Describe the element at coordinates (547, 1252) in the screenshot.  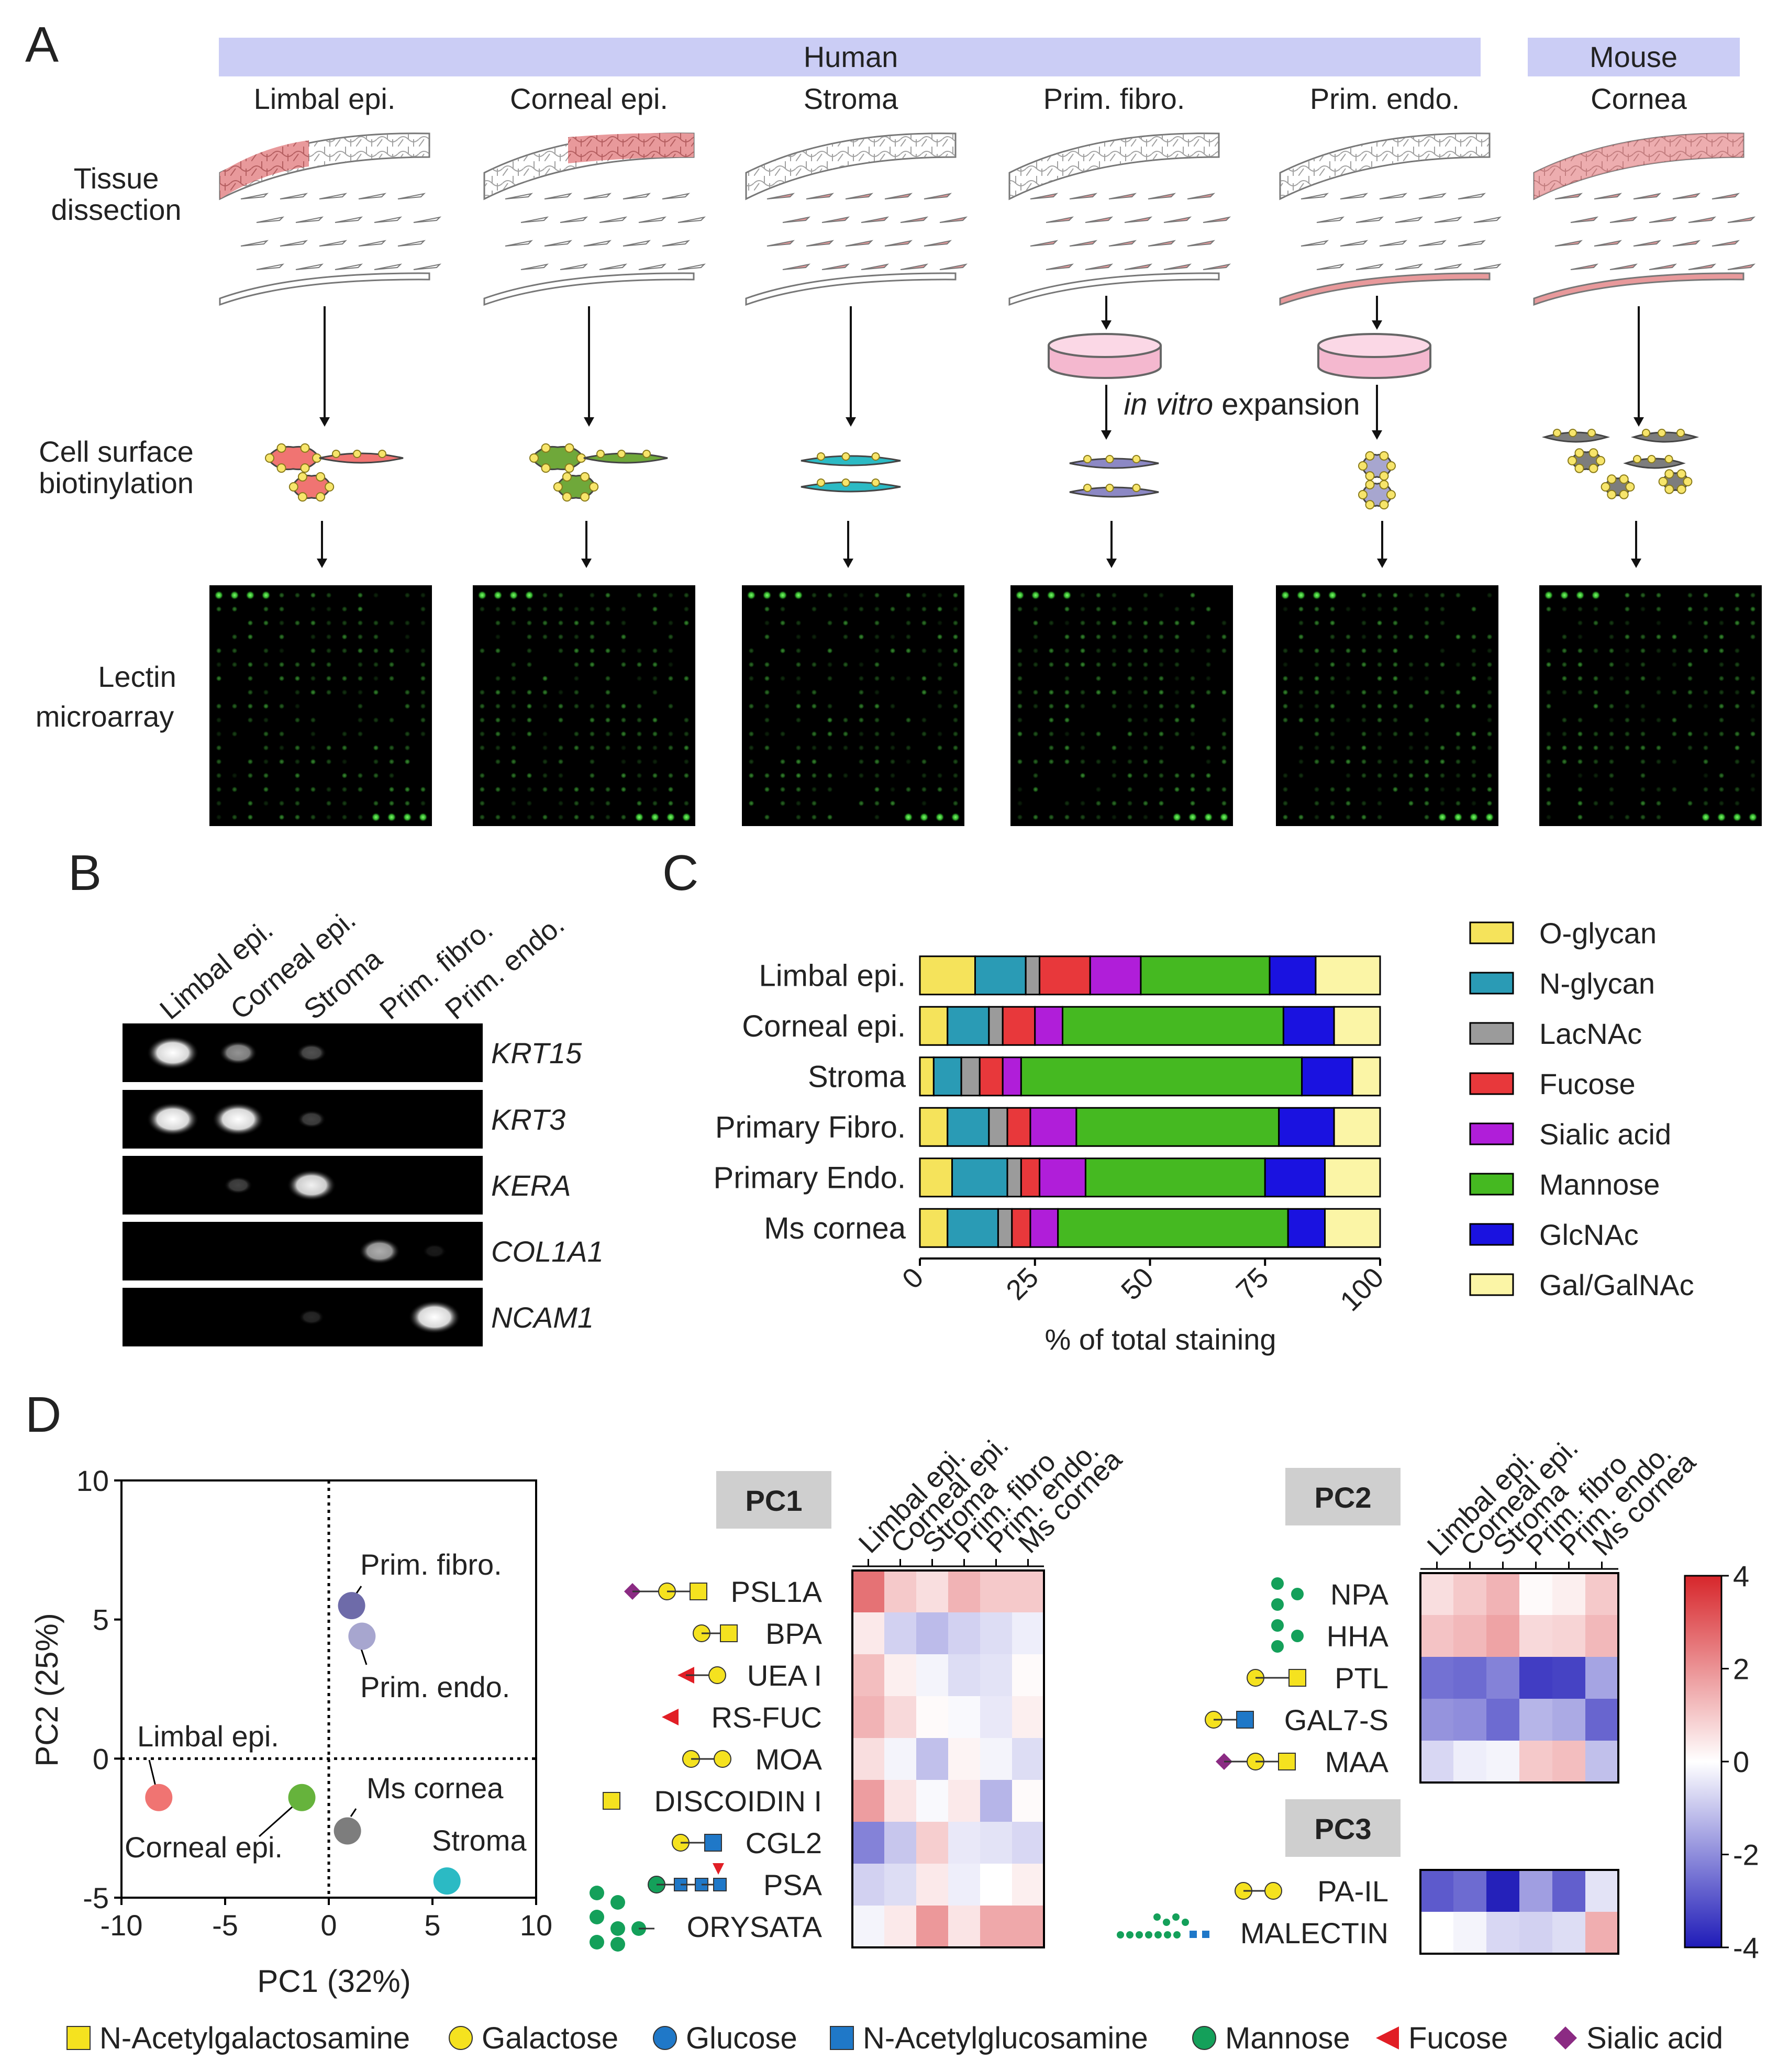
I see `gene-label: COL1A1` at that location.